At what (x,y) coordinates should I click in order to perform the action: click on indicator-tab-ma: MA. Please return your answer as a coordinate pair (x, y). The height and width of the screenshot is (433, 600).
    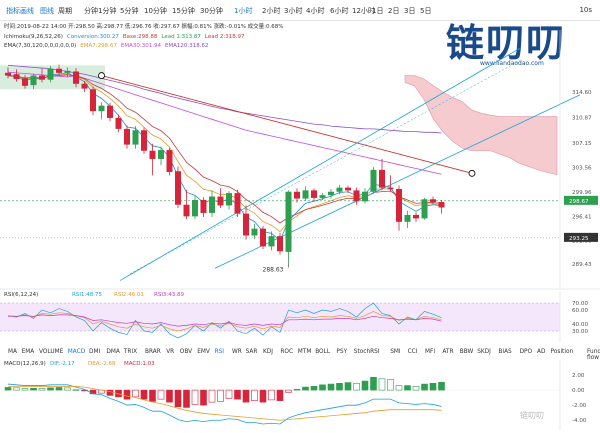
    Looking at the image, I should click on (12, 352).